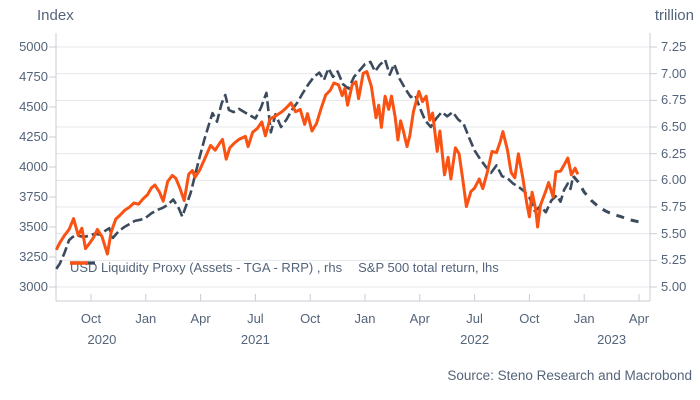 This screenshot has width=700, height=400. I want to click on right-axis-tick-label: 5.50, so click(674, 233).